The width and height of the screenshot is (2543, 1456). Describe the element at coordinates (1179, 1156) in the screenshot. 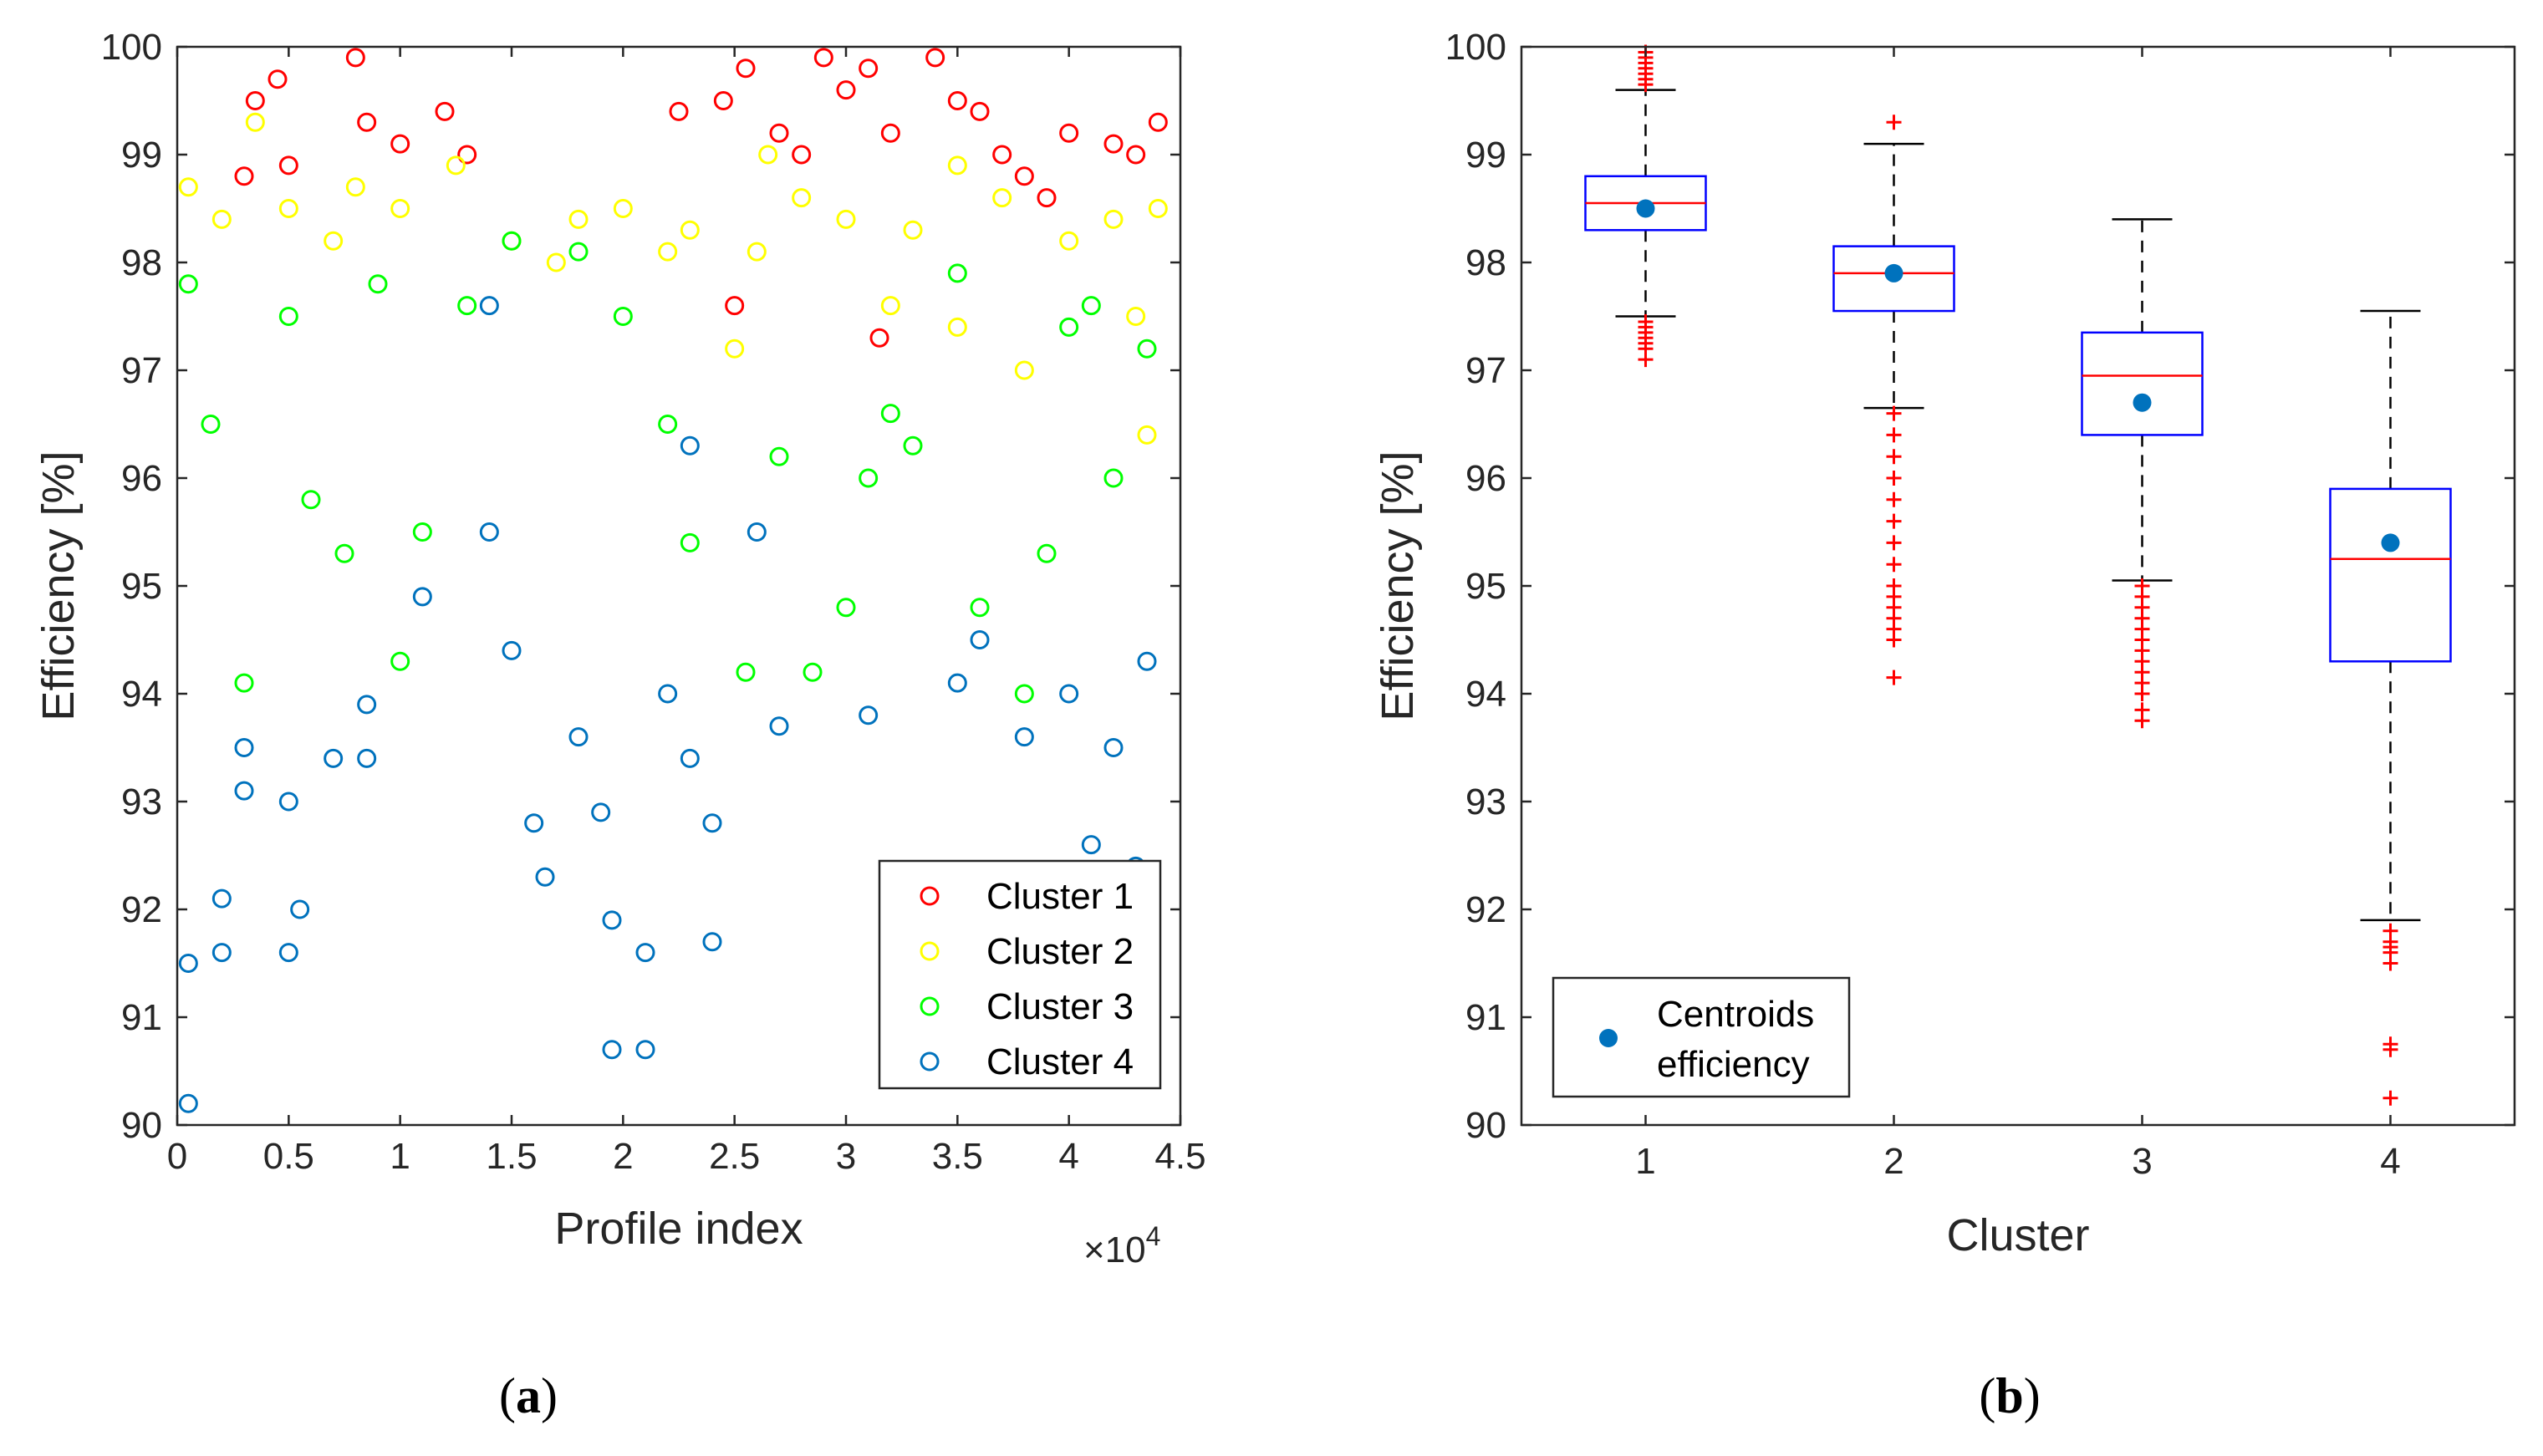

I see `x-tick-label: 4.5` at that location.